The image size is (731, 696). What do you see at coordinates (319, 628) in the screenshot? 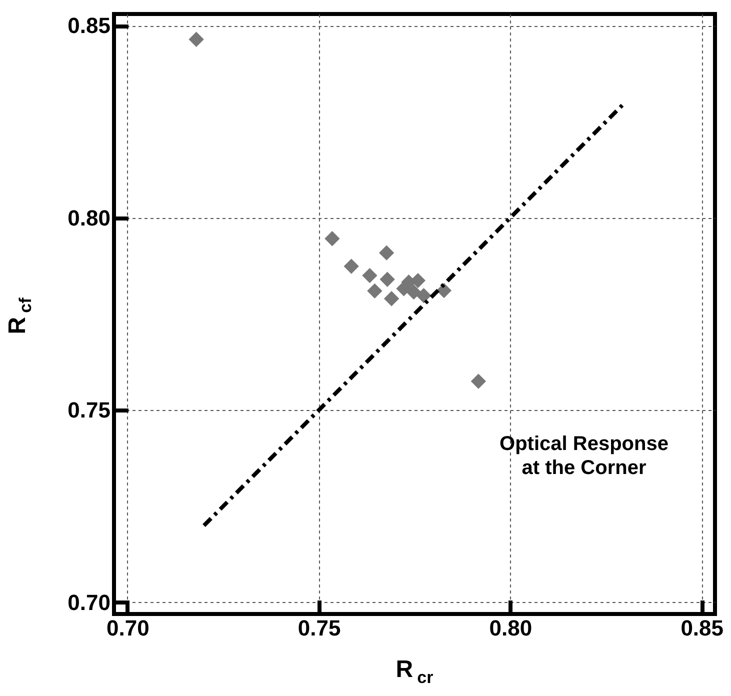
I see `x-tick-label: 0.75` at bounding box center [319, 628].